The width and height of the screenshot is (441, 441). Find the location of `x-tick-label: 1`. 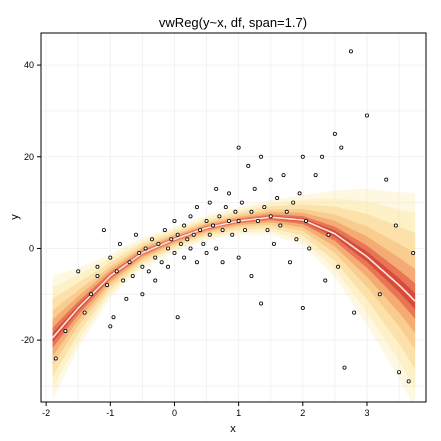

x-tick-label: 1 is located at coordinates (238, 413).